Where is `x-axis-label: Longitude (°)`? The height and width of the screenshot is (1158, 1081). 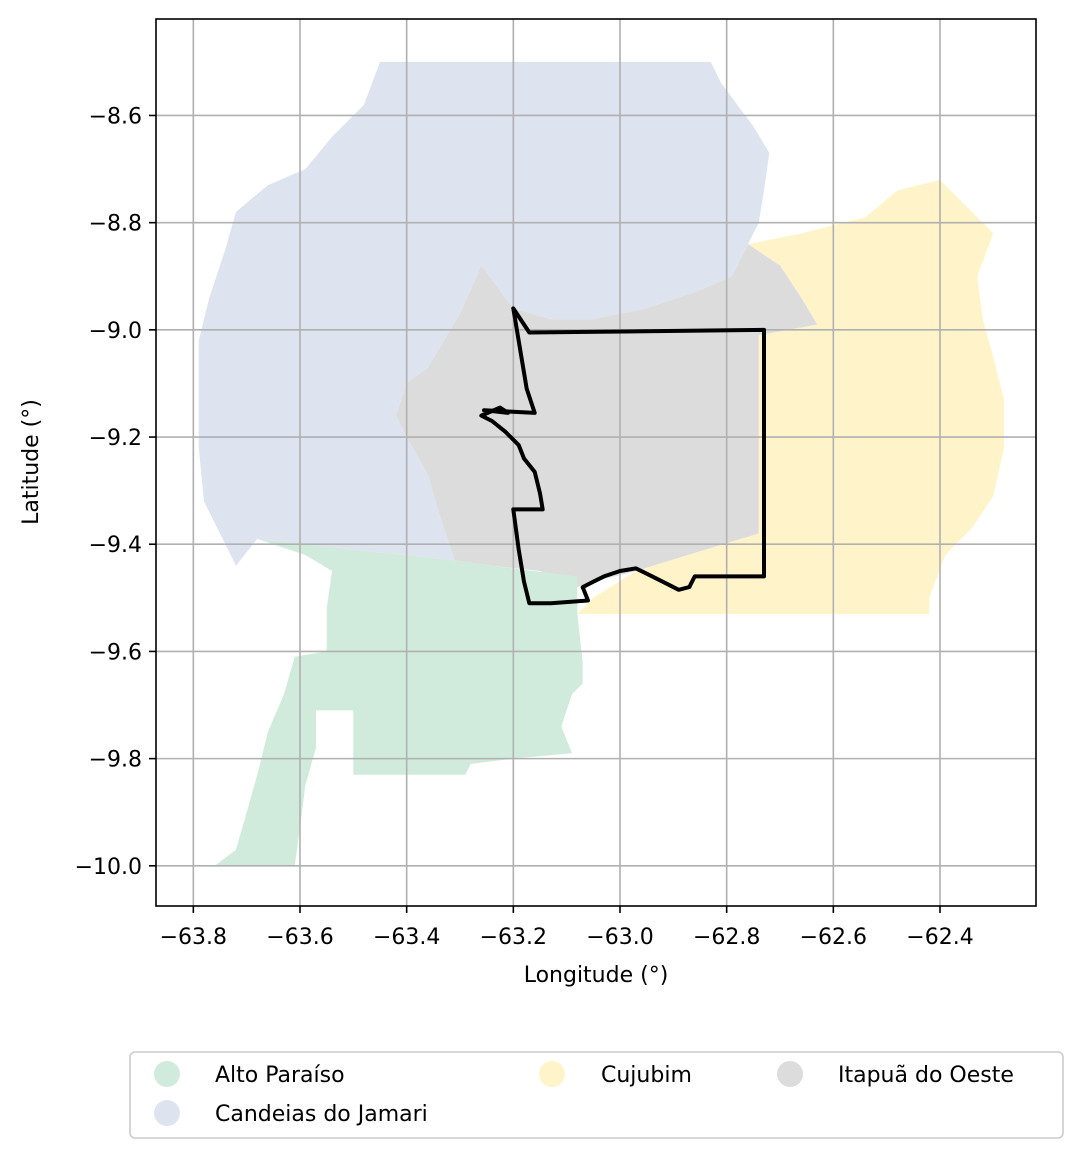 x-axis-label: Longitude (°) is located at coordinates (596, 975).